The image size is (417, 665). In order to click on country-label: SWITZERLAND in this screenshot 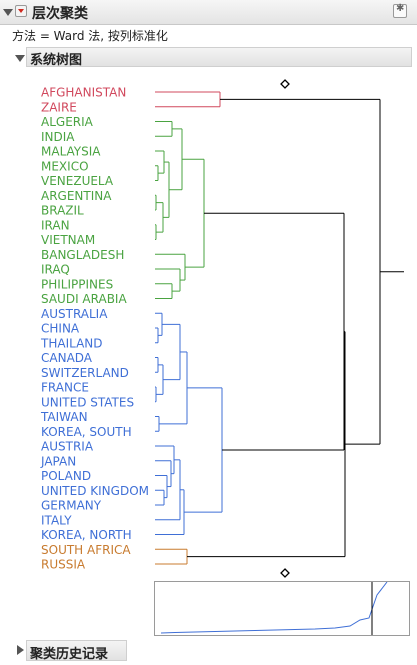, I will do `click(85, 373)`.